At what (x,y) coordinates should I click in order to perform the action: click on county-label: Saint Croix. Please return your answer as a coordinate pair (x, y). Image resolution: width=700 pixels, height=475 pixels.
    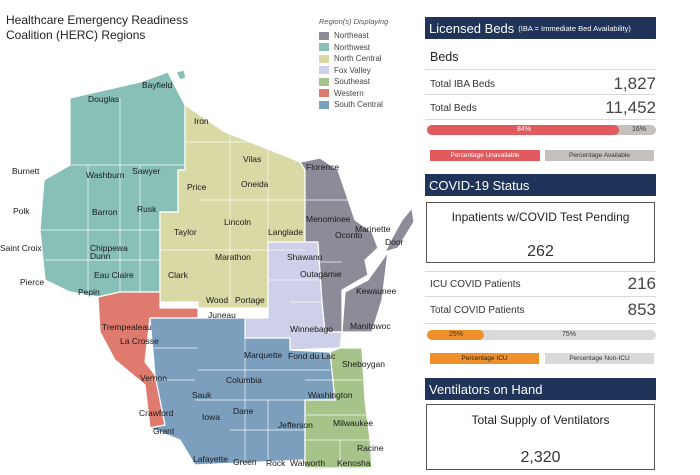
    Looking at the image, I should click on (21, 248).